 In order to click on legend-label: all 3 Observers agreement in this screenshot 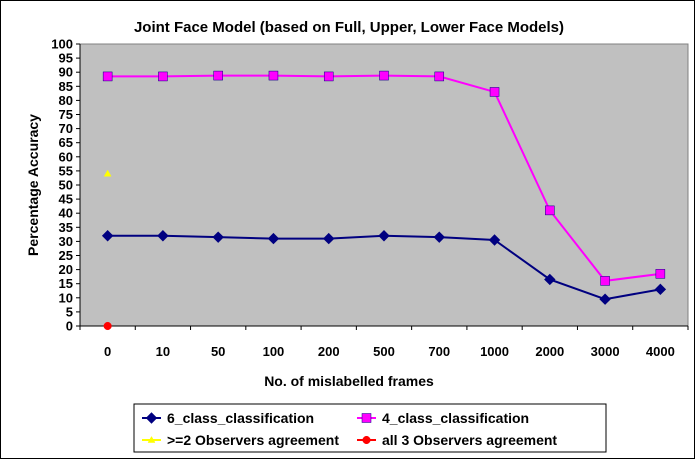, I will do `click(469, 440)`.